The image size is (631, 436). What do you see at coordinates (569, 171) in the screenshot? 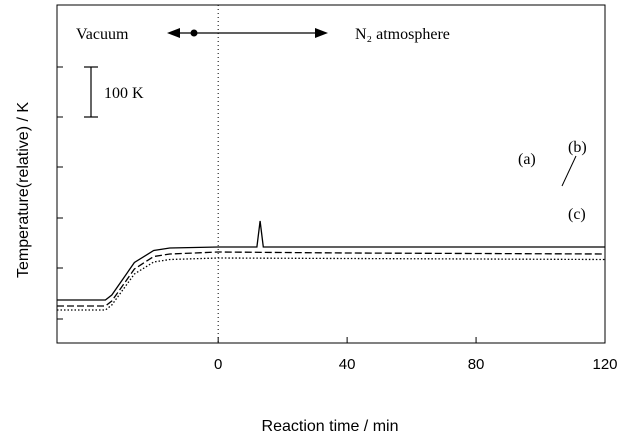
I see `series-label-b-leader` at bounding box center [569, 171].